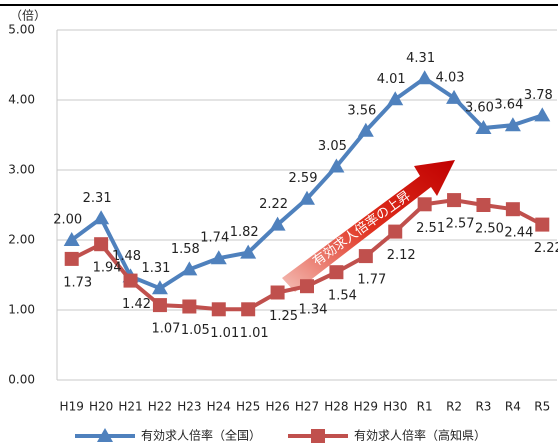 Image resolution: width=558 pixels, height=448 pixels. Describe the element at coordinates (313, 310) in the screenshot. I see `value-label: 1.34` at that location.